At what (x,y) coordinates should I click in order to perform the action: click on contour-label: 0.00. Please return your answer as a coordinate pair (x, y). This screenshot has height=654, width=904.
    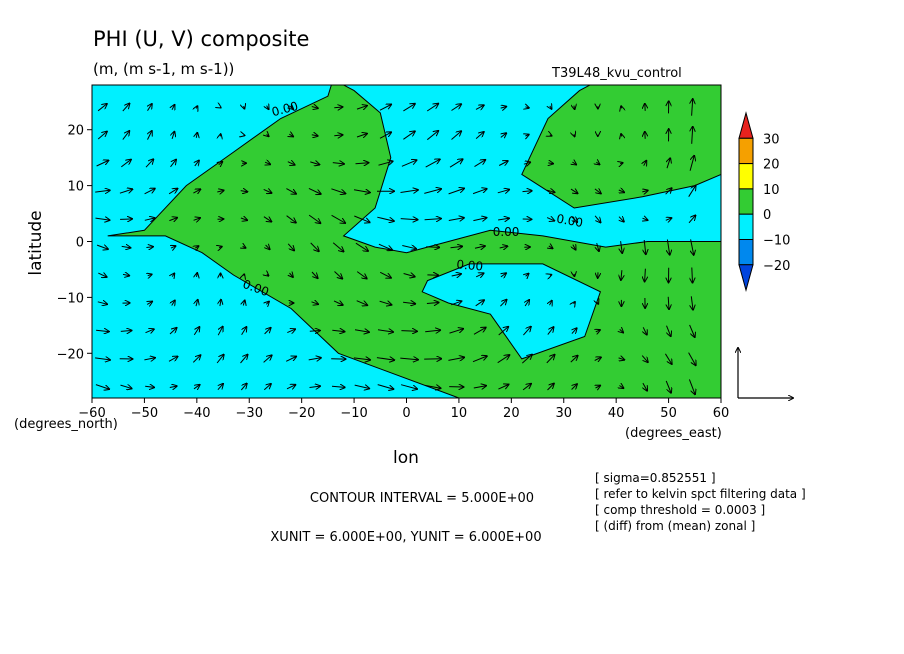
    Looking at the image, I should click on (569, 221).